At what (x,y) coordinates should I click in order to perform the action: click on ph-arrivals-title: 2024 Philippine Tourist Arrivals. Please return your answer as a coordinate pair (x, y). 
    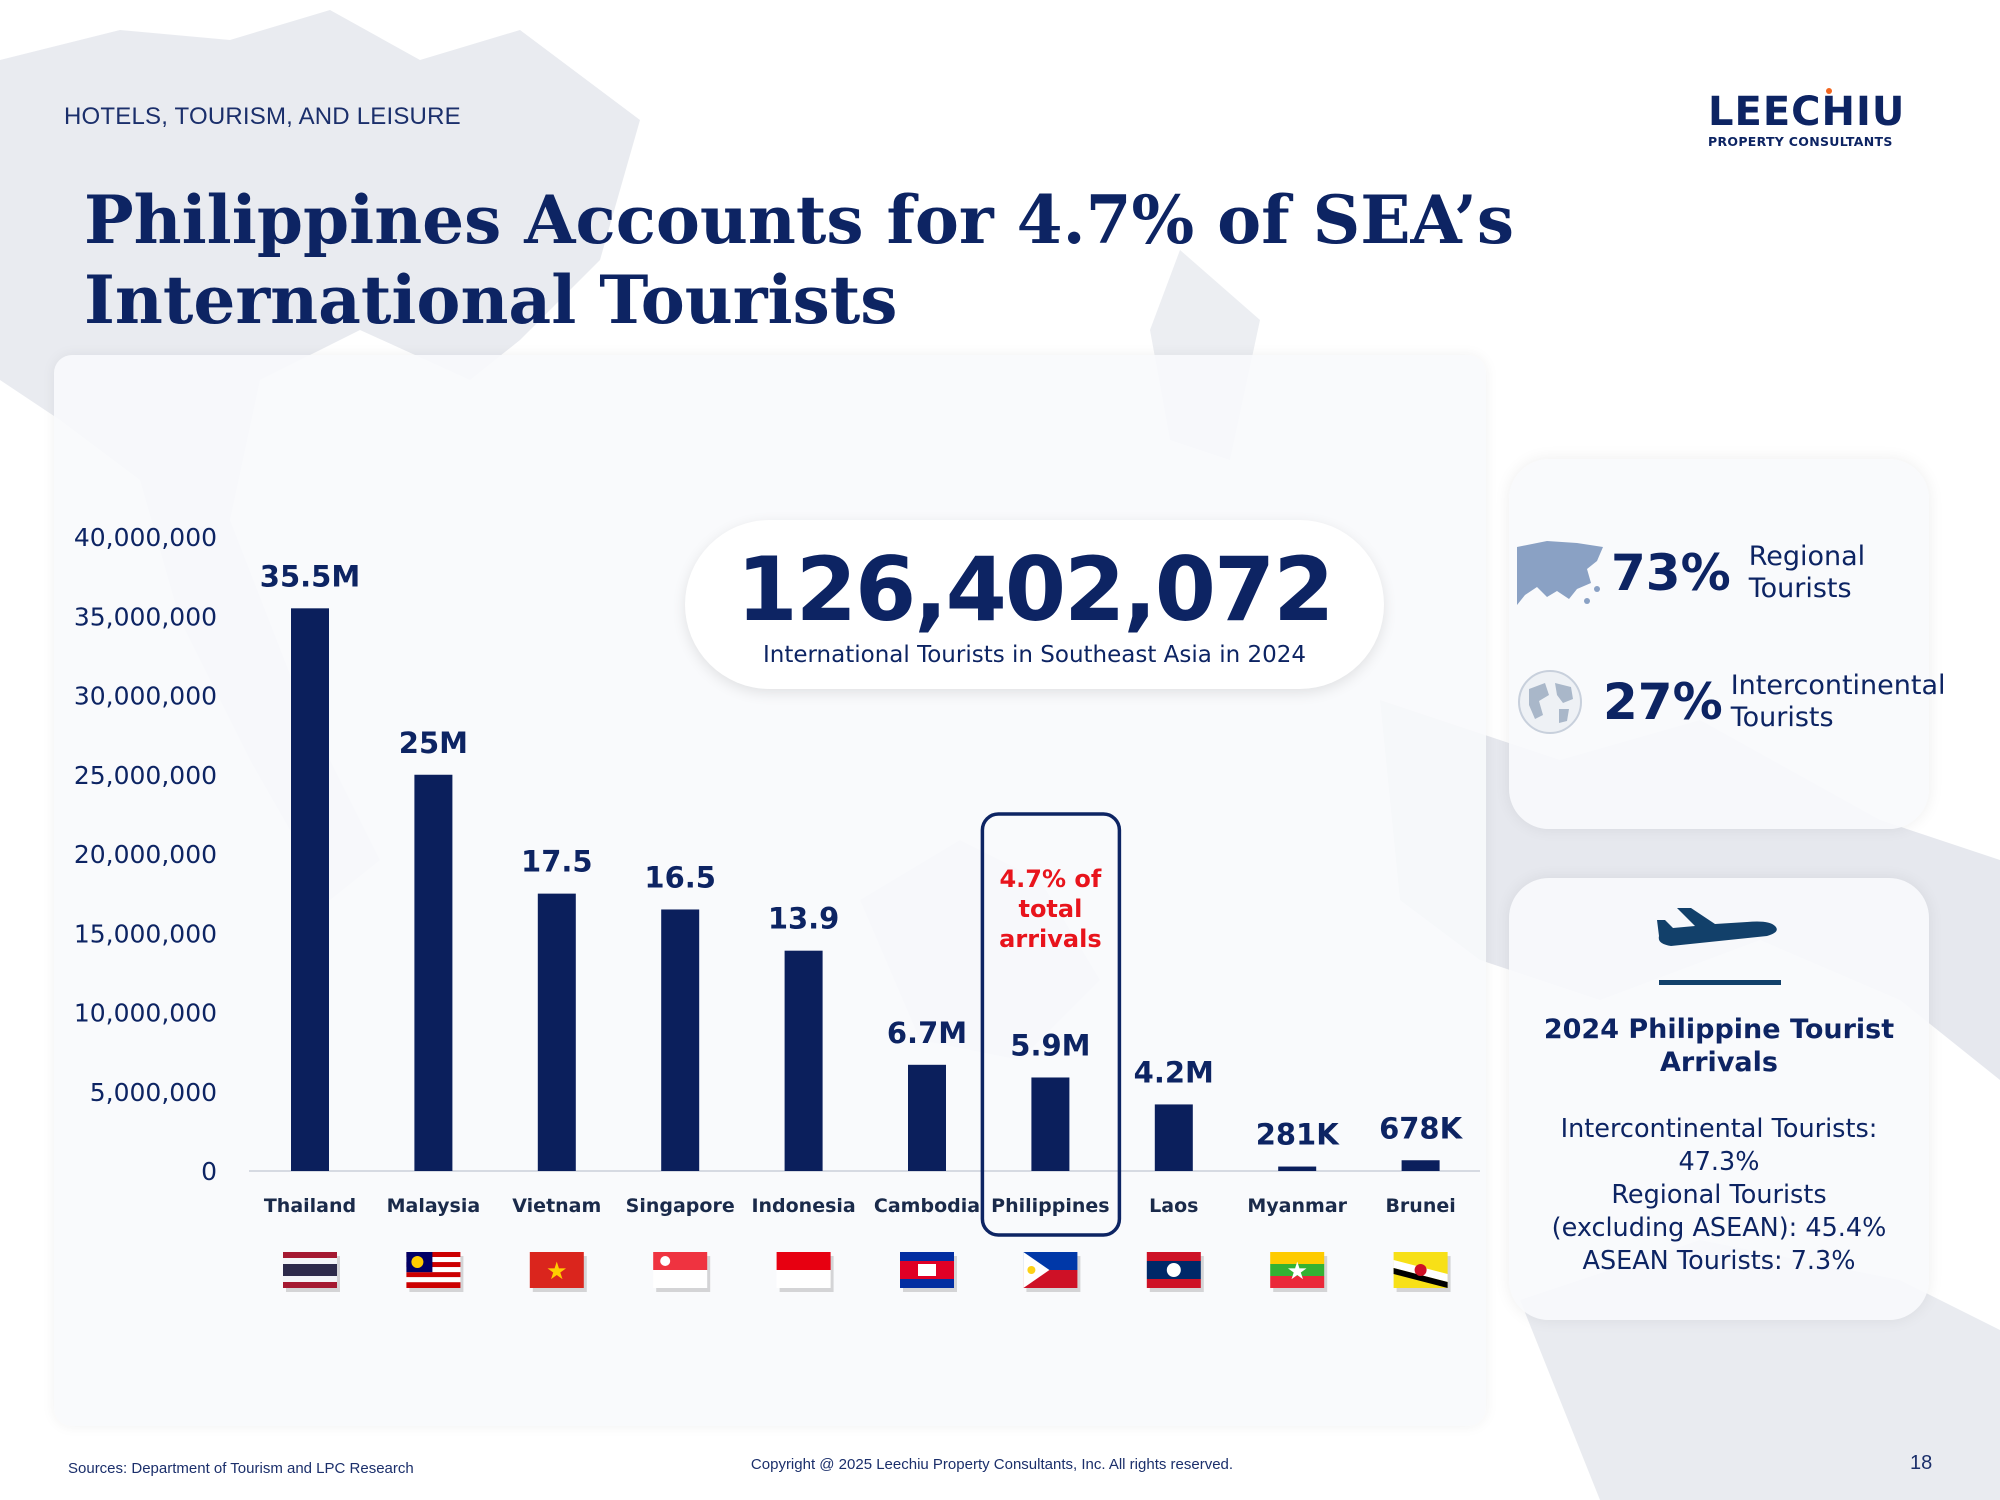
    Looking at the image, I should click on (1719, 1046).